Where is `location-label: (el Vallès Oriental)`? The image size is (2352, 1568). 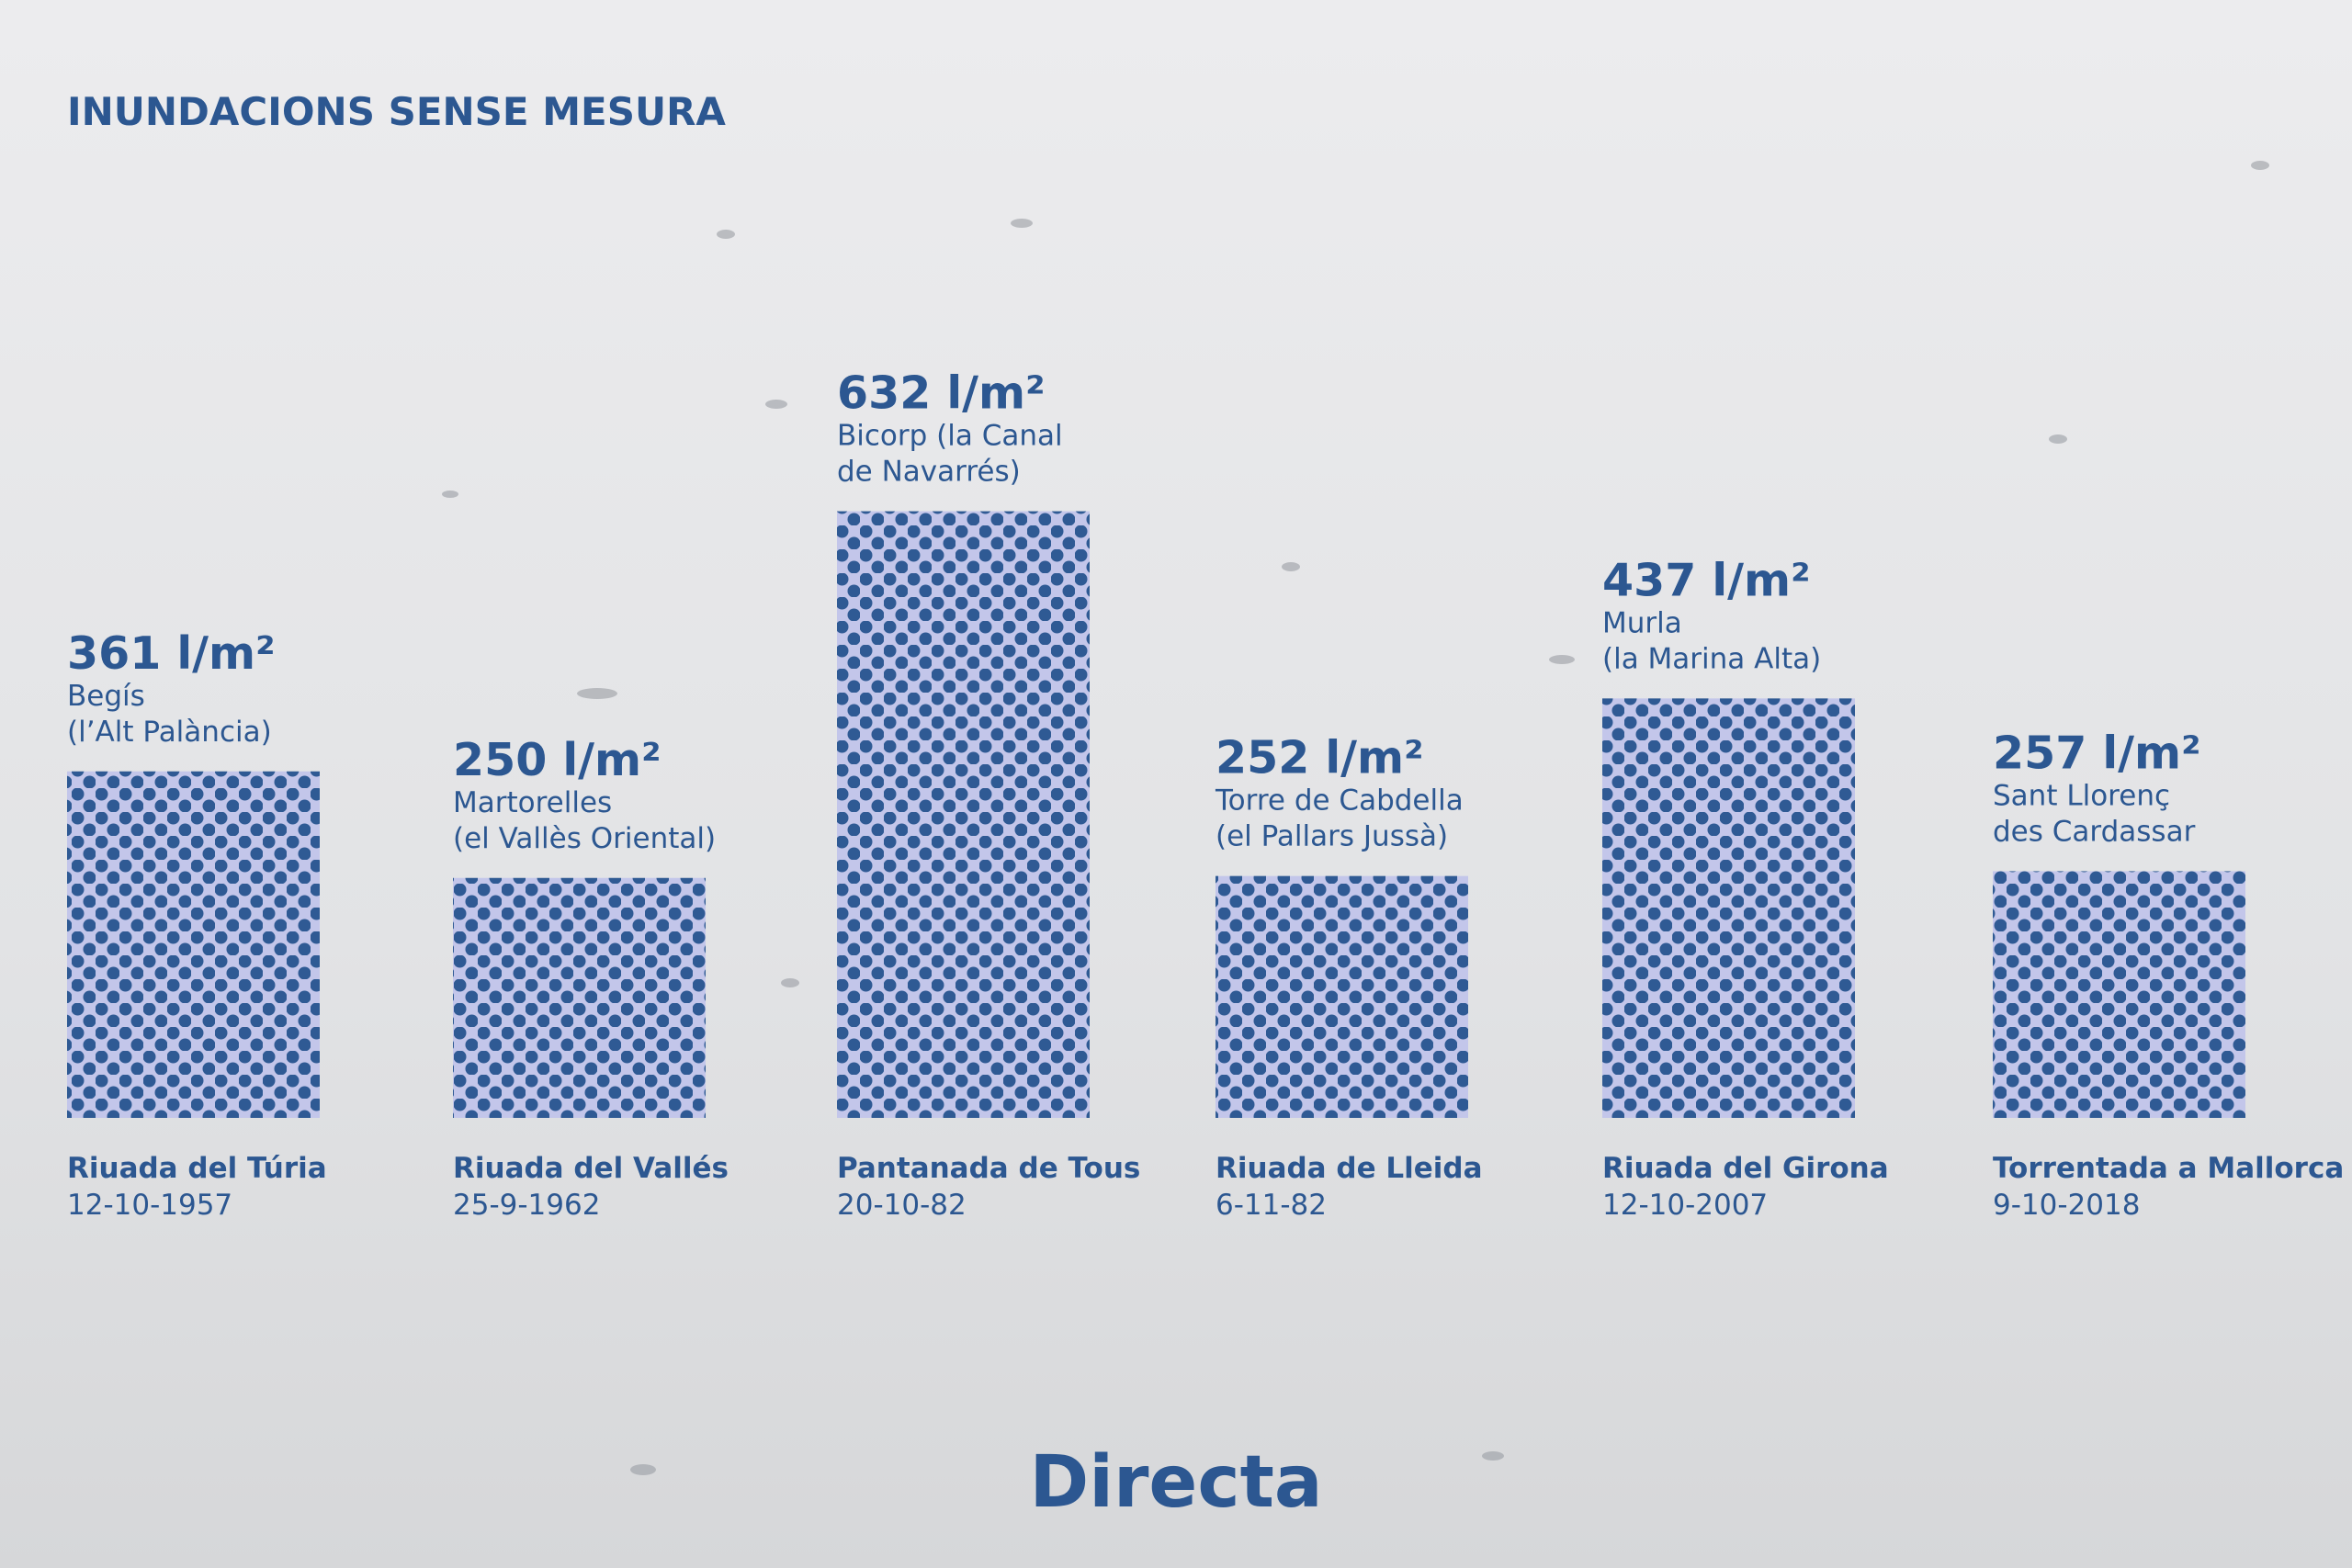
location-label: (el Vallès Oriental) is located at coordinates (584, 839).